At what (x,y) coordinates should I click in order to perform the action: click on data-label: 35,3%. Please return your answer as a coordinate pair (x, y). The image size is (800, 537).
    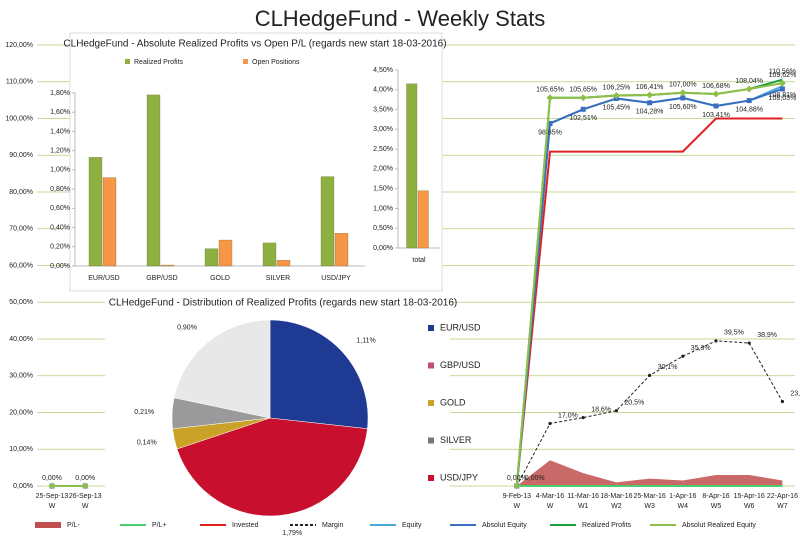
    Looking at the image, I should click on (701, 348).